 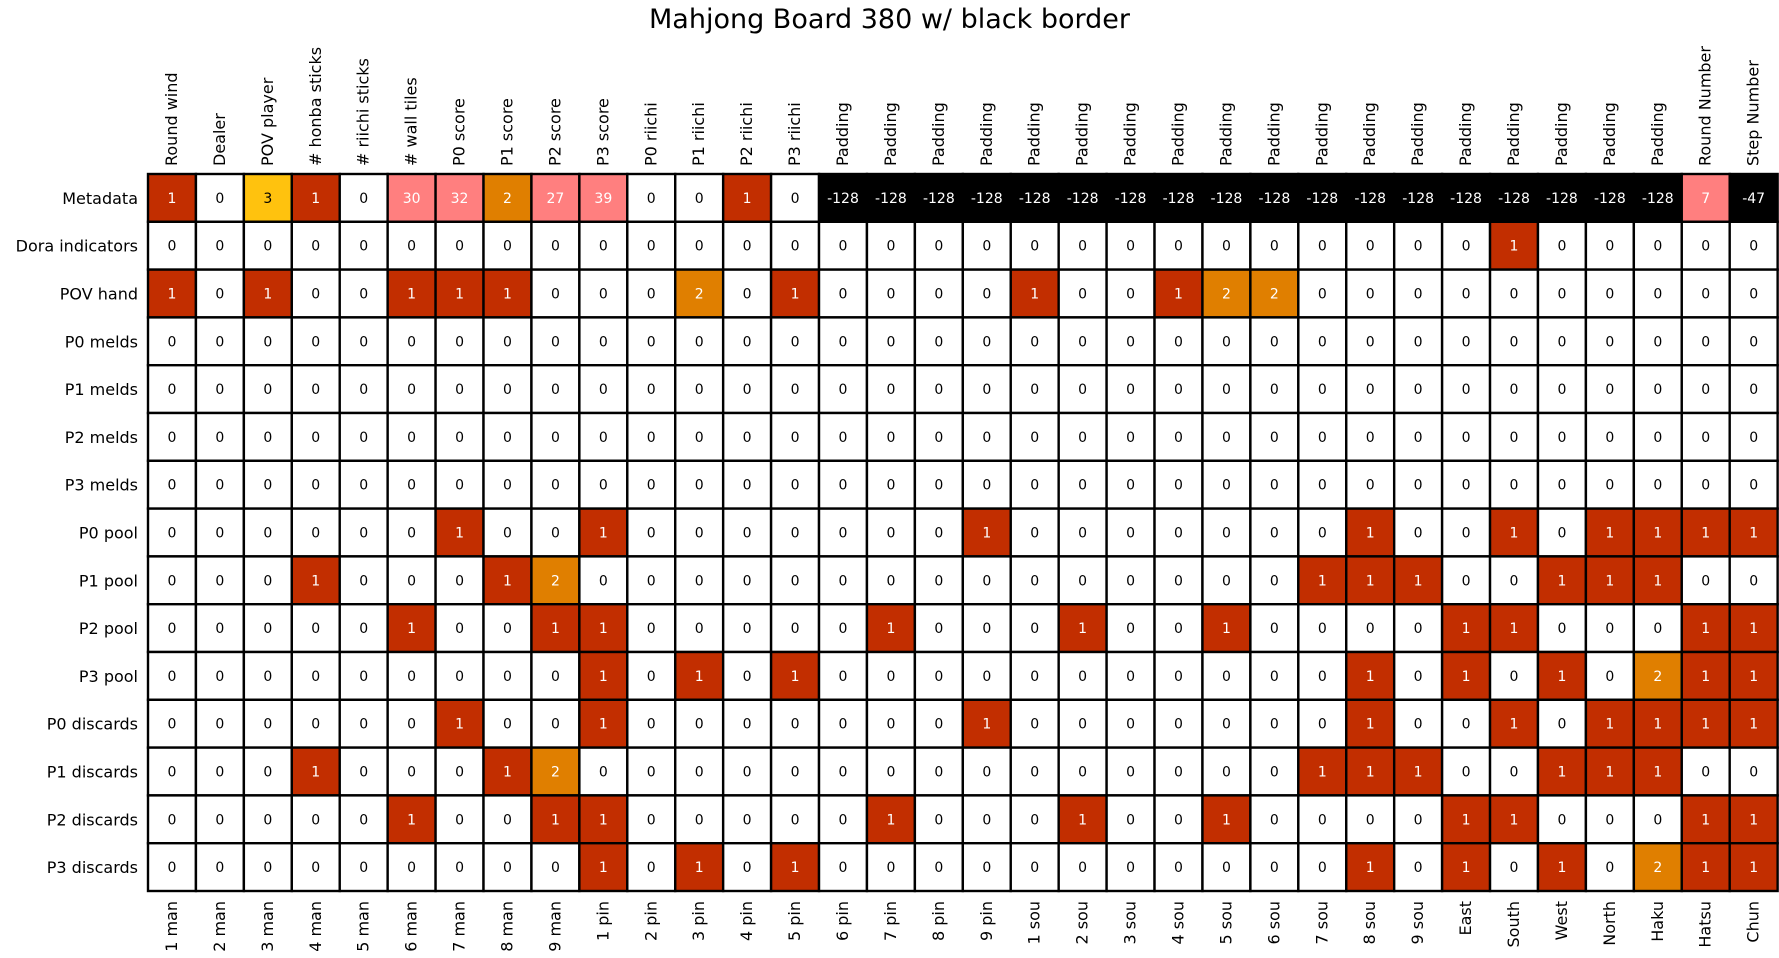 What do you see at coordinates (459, 581) in the screenshot?
I see `cell-value-p1-pool-7-man: 0` at bounding box center [459, 581].